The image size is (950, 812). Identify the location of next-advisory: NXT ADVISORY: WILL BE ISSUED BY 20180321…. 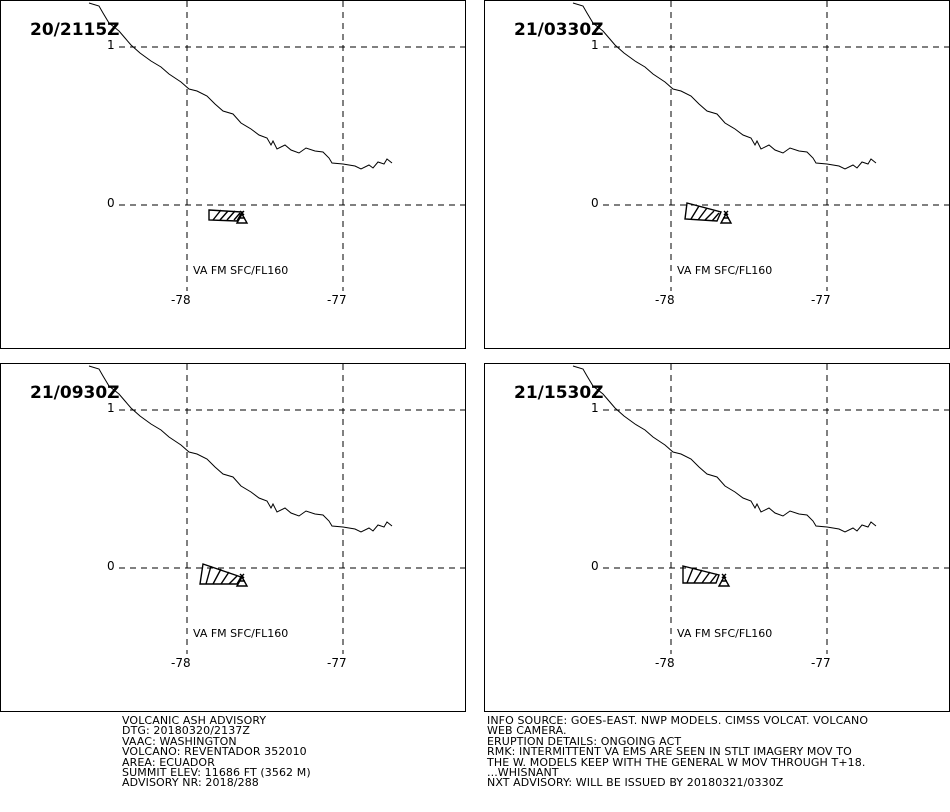
(635, 783).